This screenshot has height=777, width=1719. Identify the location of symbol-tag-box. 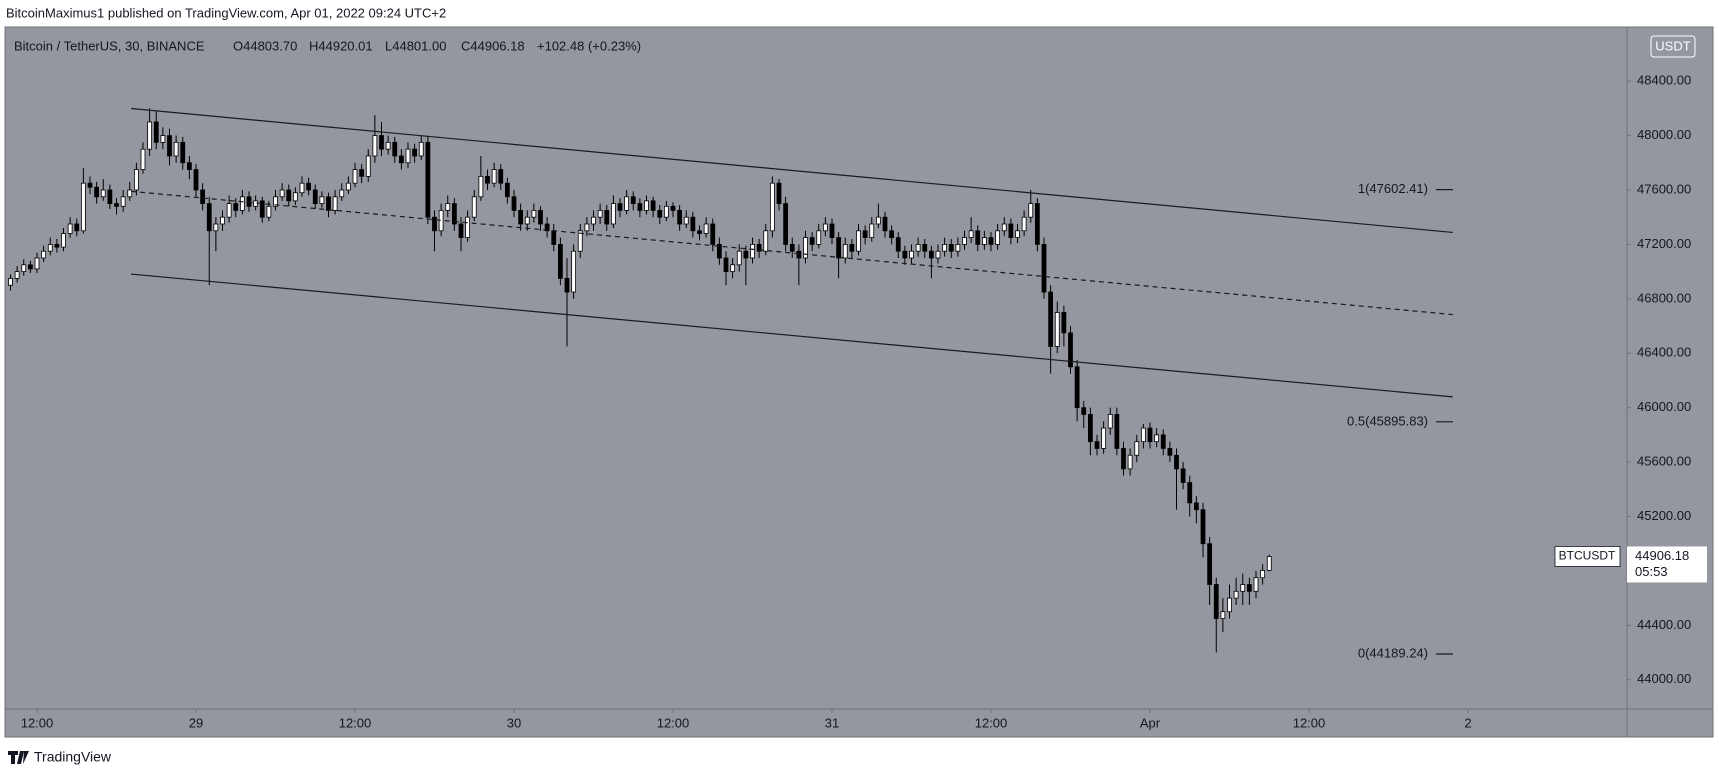
(1587, 556).